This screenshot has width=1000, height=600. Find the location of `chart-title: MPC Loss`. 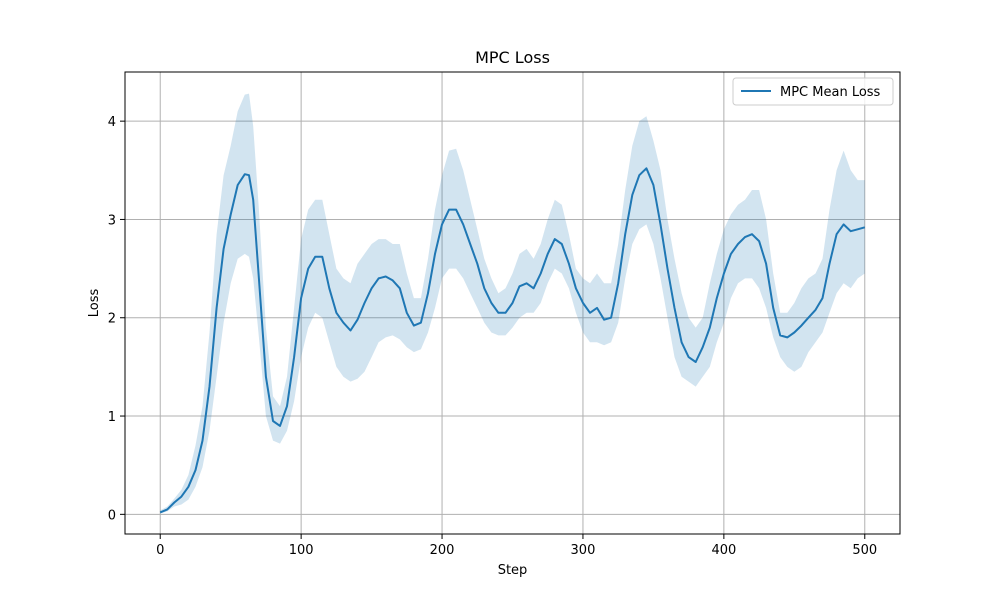

chart-title: MPC Loss is located at coordinates (512, 57).